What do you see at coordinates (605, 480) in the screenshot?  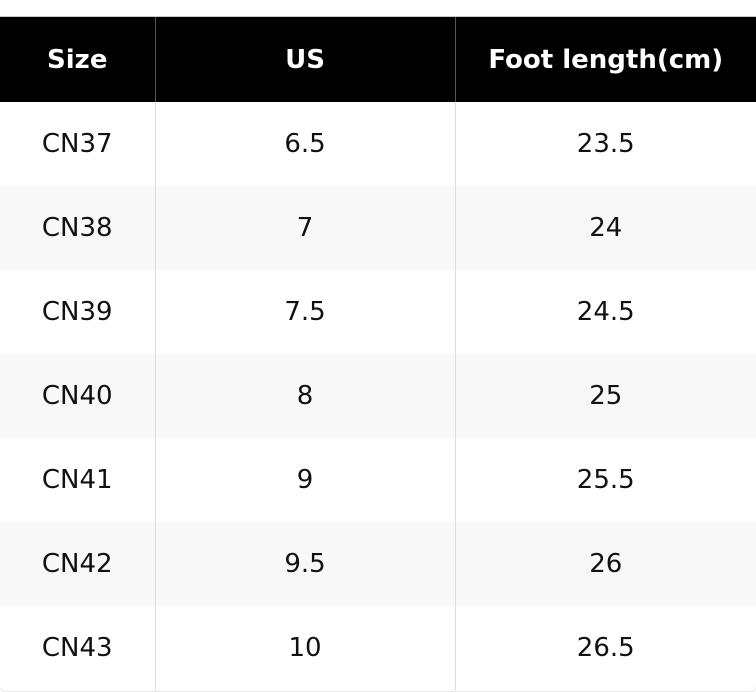 I see `table-cell: 25.5` at bounding box center [605, 480].